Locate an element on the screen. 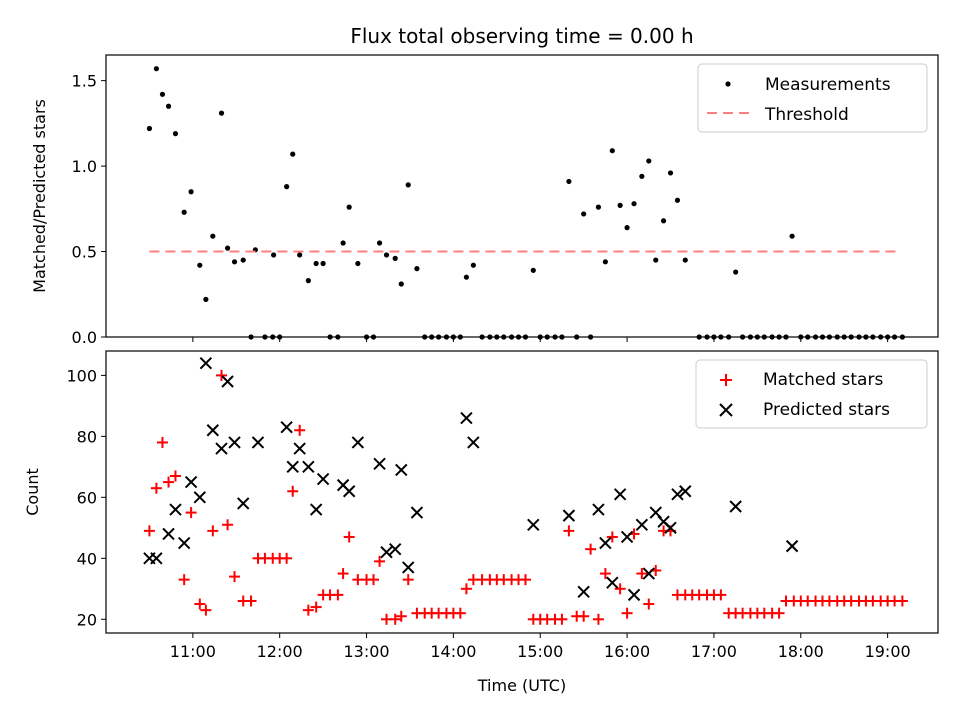 Image resolution: width=960 pixels, height=720 pixels. x-tick-label: 11:00 is located at coordinates (193, 651).